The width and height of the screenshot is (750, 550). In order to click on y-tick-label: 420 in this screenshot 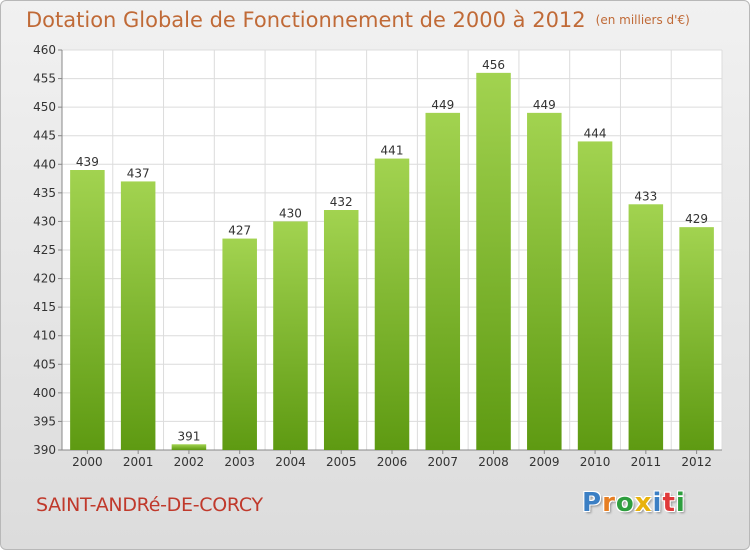, I will do `click(44, 279)`.